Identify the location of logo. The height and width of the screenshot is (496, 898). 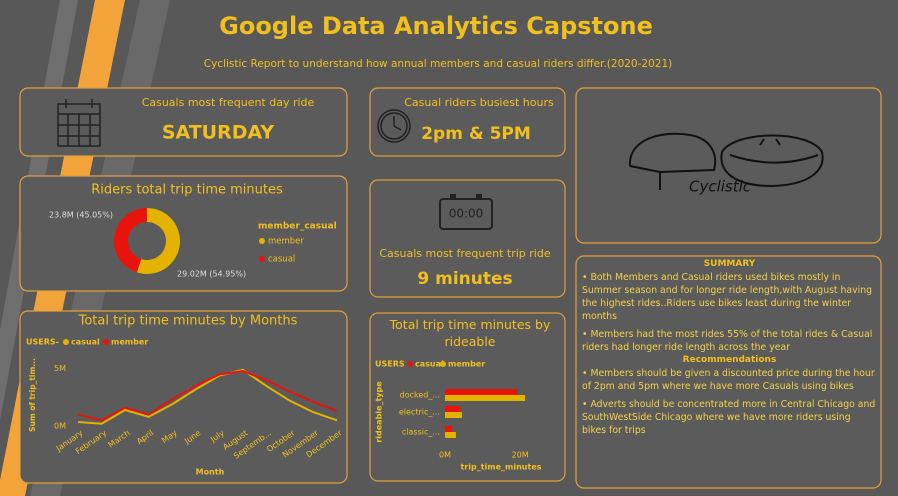
(726, 161).